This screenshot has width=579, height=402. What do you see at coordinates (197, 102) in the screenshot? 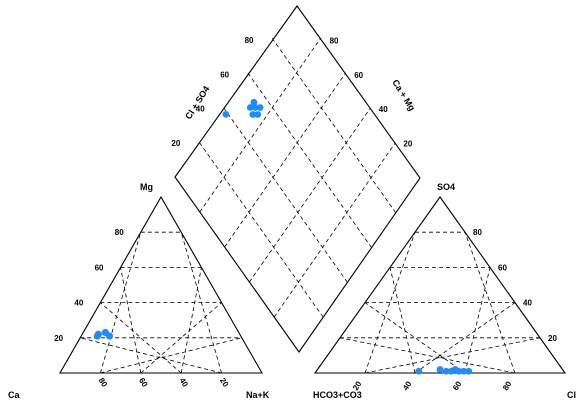
I see `label-cl-so4: Cl + SO4` at bounding box center [197, 102].